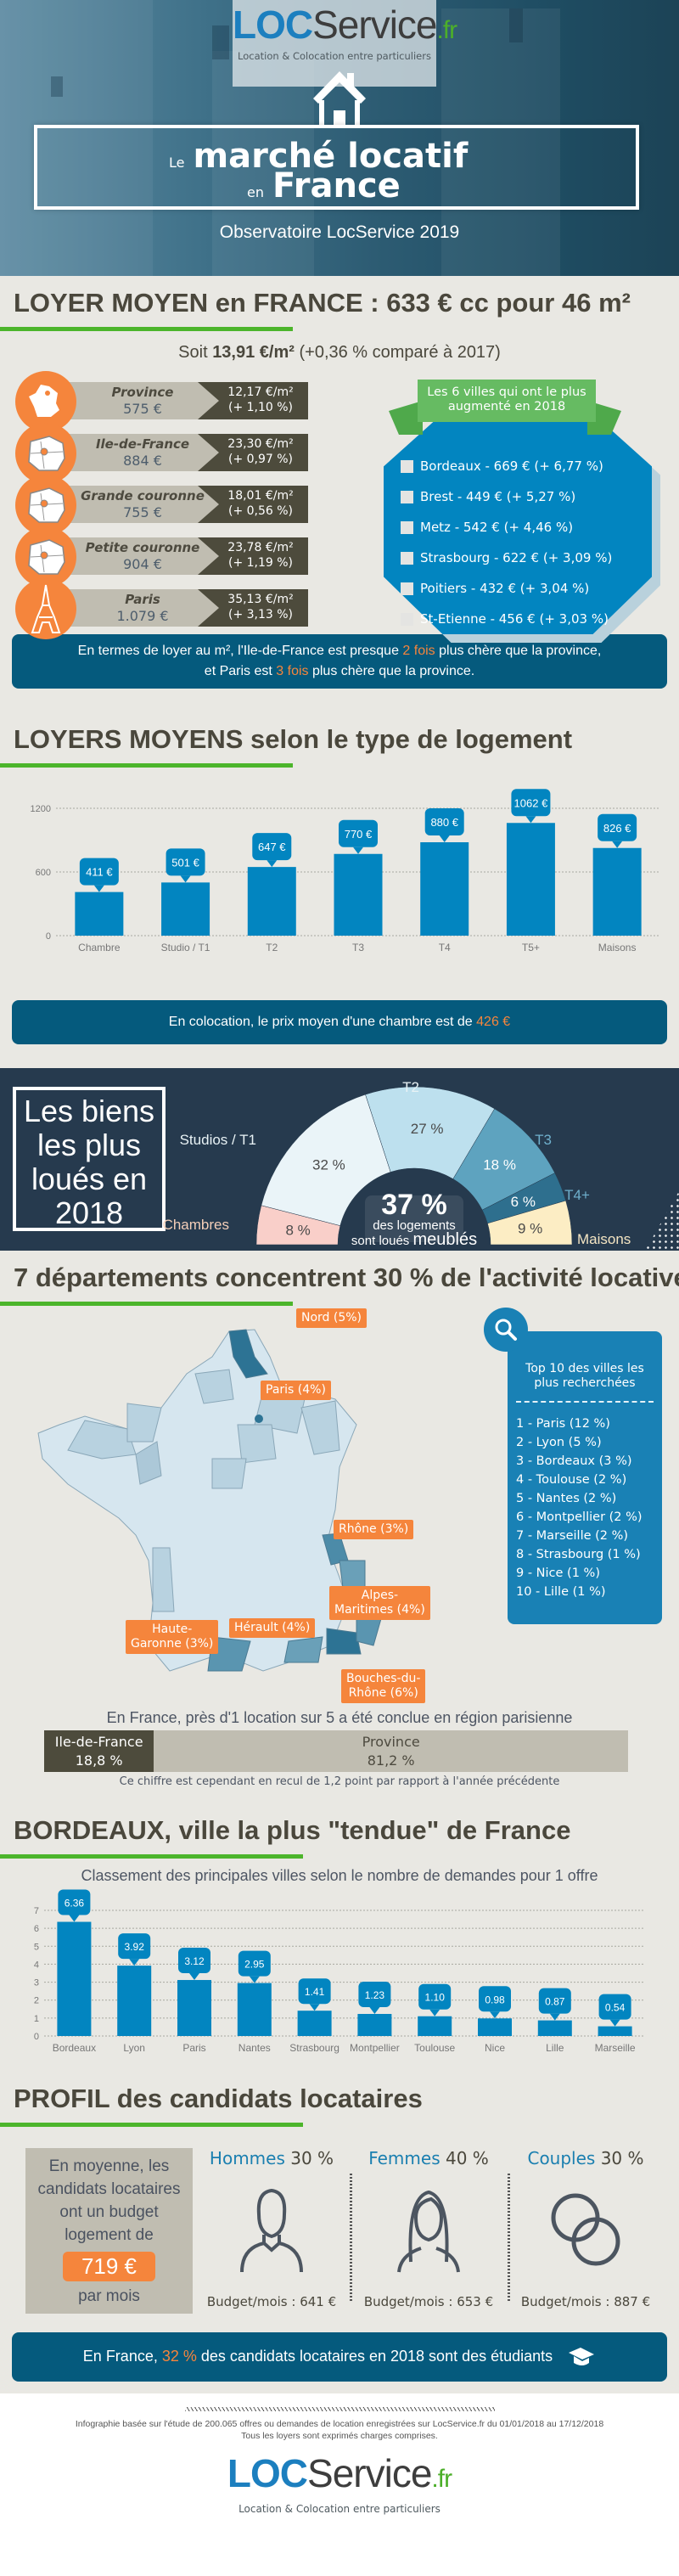  Describe the element at coordinates (196, 1225) in the screenshot. I see `slice-category-label: Chambres` at that location.